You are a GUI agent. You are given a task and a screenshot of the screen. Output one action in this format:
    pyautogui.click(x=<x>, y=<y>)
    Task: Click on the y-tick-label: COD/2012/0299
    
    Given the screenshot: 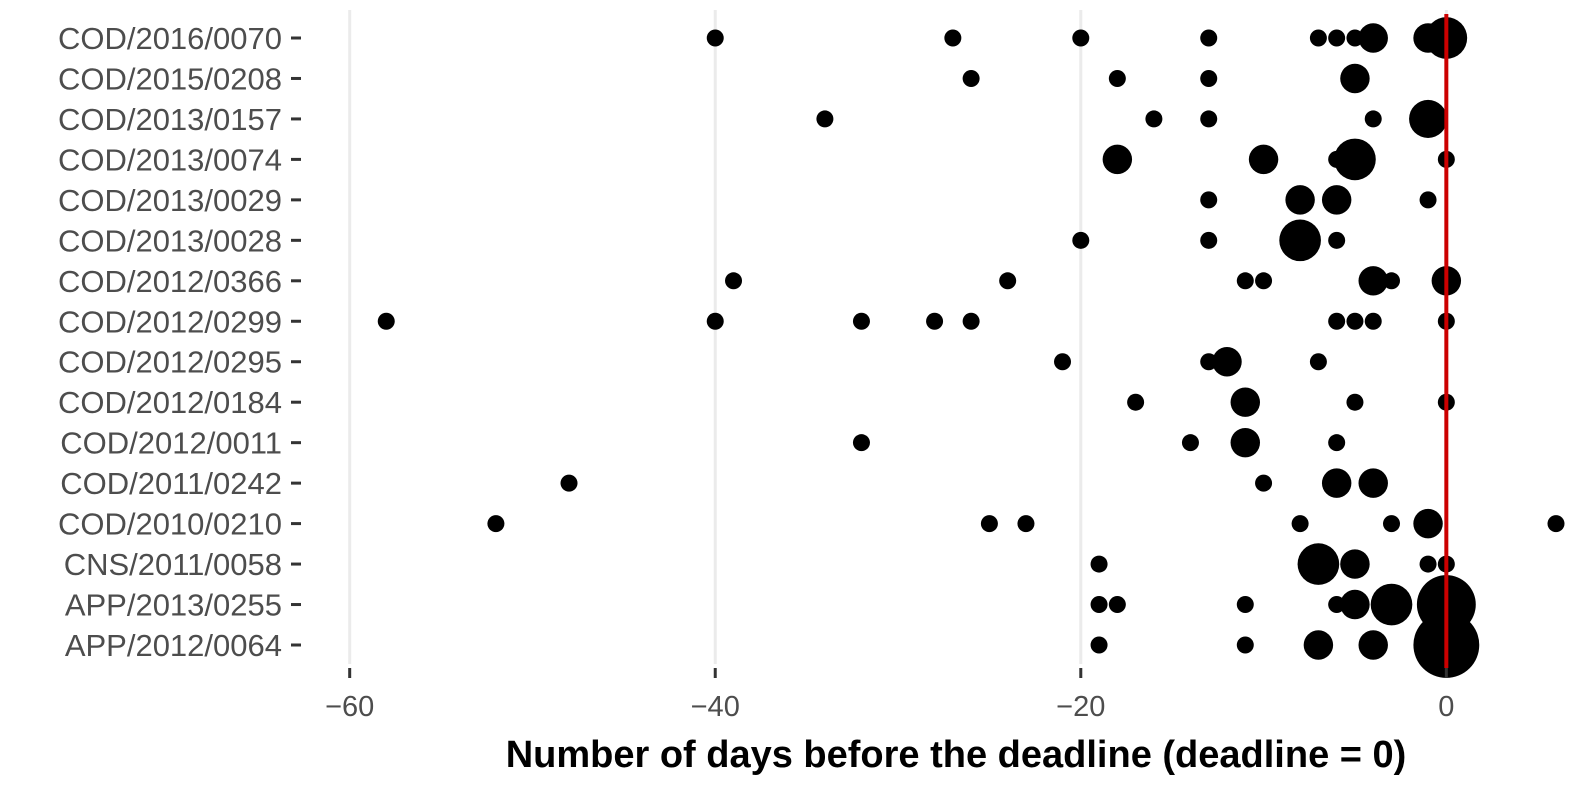 What is the action you would take?
    pyautogui.click(x=170, y=321)
    